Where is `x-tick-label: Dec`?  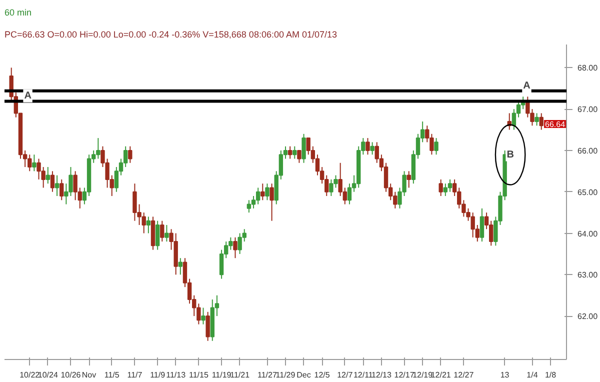
x-tick-label: Dec is located at coordinates (303, 375).